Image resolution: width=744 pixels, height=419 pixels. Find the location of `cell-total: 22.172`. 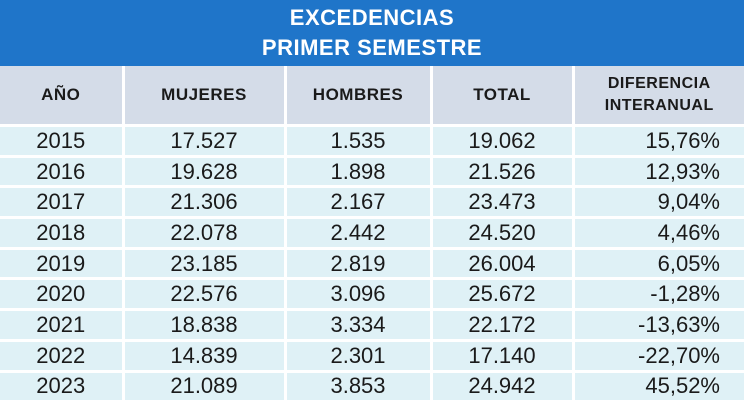

cell-total: 22.172 is located at coordinates (501, 324).